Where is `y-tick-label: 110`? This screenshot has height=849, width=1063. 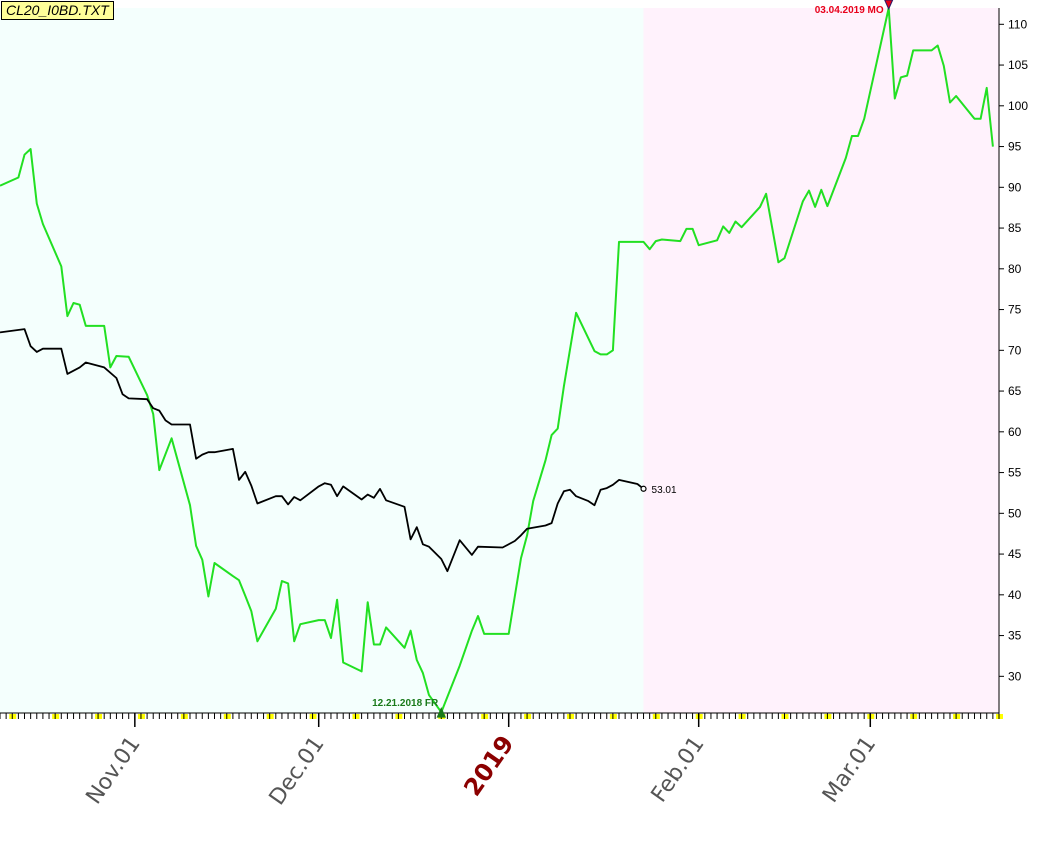 y-tick-label: 110 is located at coordinates (1017, 24).